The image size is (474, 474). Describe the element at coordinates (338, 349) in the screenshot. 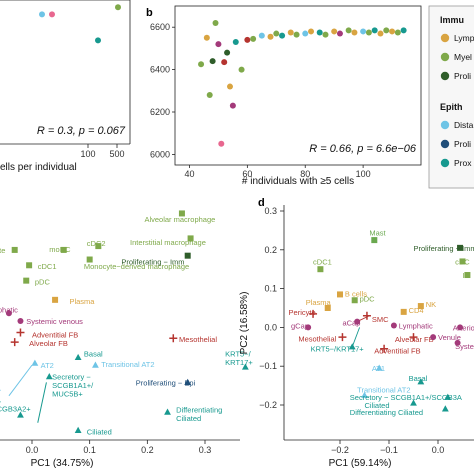

I see `panel-d-point-label: KRT5−/KRT17+` at that location.